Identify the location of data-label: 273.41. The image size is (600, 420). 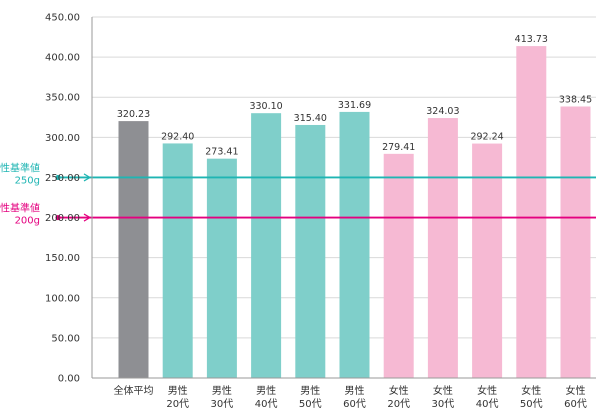
(221, 152).